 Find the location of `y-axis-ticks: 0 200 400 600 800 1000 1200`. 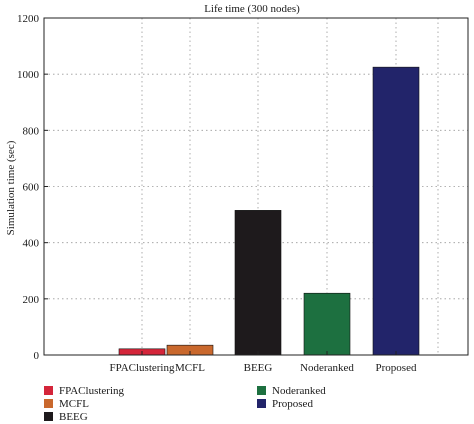

y-axis-ticks: 0 200 400 600 800 1000 1200 is located at coordinates (32, 187).